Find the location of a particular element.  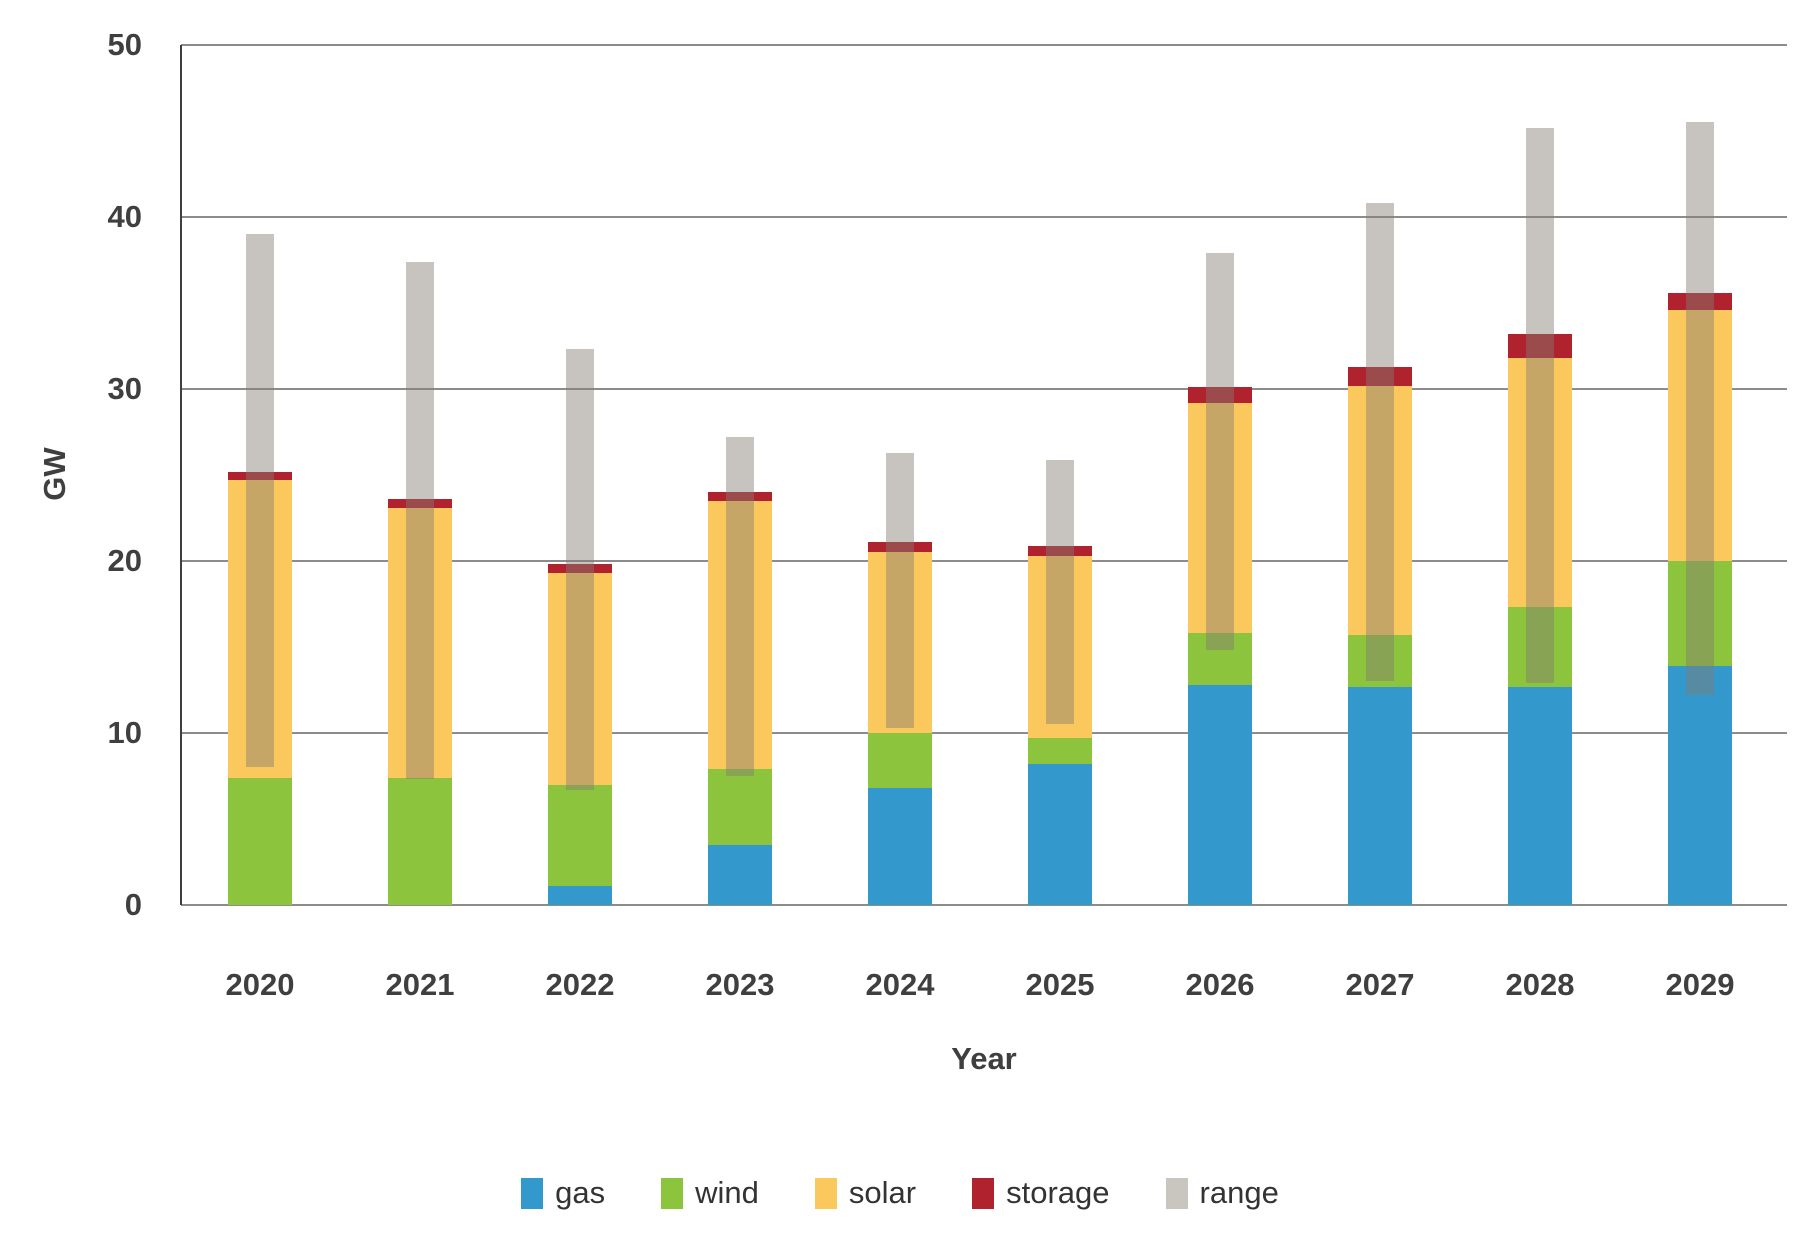

x-tick-label-2020: 2020 is located at coordinates (260, 984).